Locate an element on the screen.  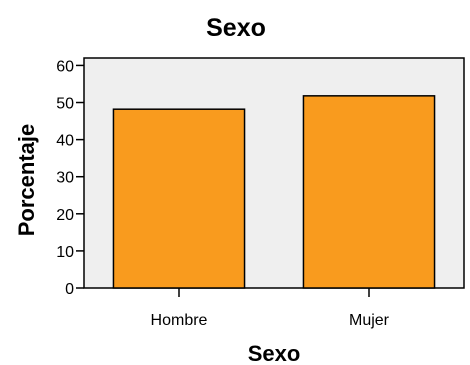
x-axis-title: Sexo is located at coordinates (274, 353).